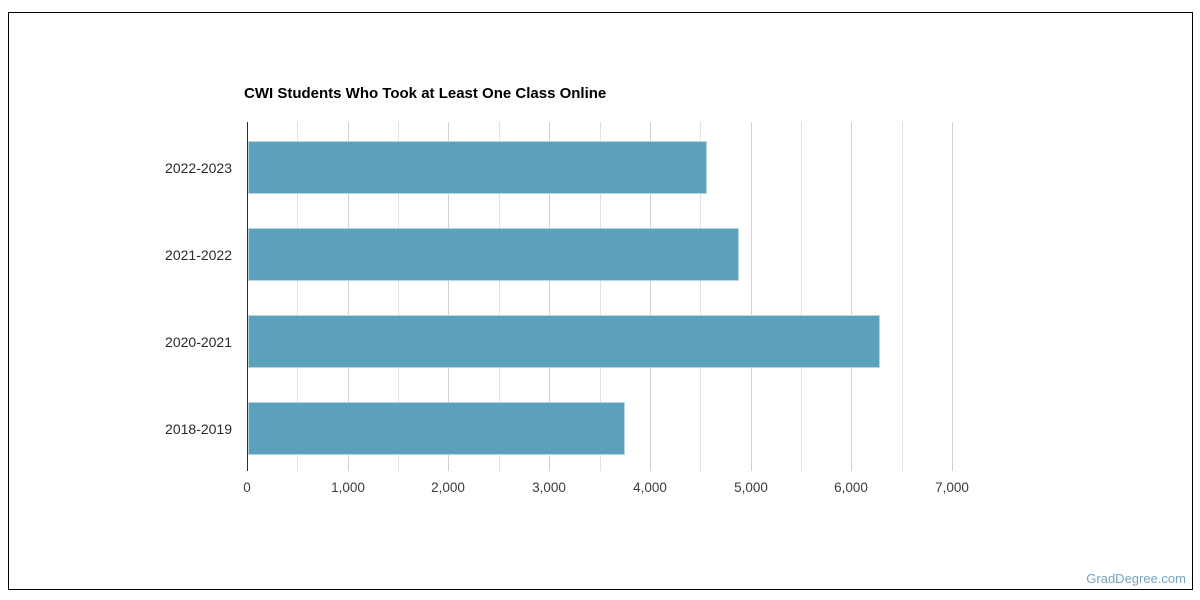 The width and height of the screenshot is (1200, 600). Describe the element at coordinates (448, 487) in the screenshot. I see `x-axis-label: 2,000` at that location.